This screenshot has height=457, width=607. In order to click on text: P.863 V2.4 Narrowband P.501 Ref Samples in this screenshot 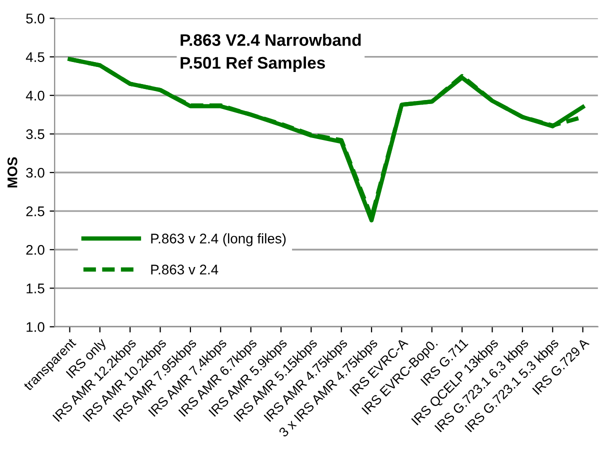, I will do `click(270, 53)`.